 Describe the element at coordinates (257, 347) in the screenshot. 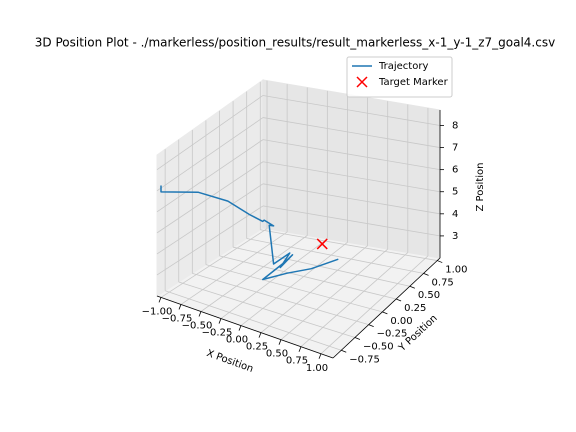

I see `x-tick-label: 0.25` at that location.